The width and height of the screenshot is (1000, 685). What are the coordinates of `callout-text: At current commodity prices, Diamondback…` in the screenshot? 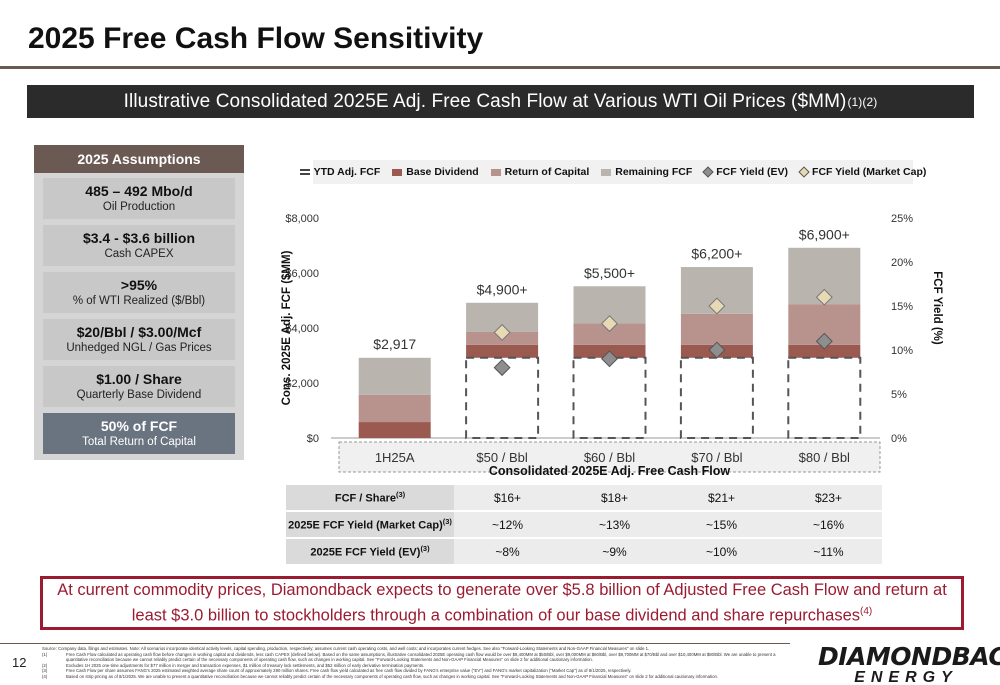 It's located at (502, 602).